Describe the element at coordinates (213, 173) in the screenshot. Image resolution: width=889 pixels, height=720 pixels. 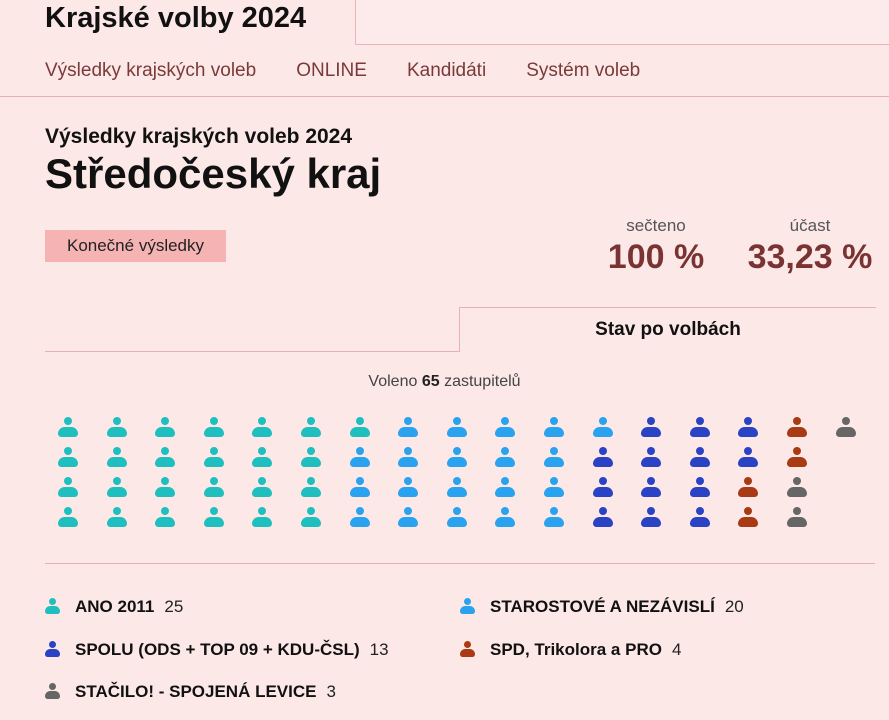
I see `region-title: Středočeský kraj` at that location.